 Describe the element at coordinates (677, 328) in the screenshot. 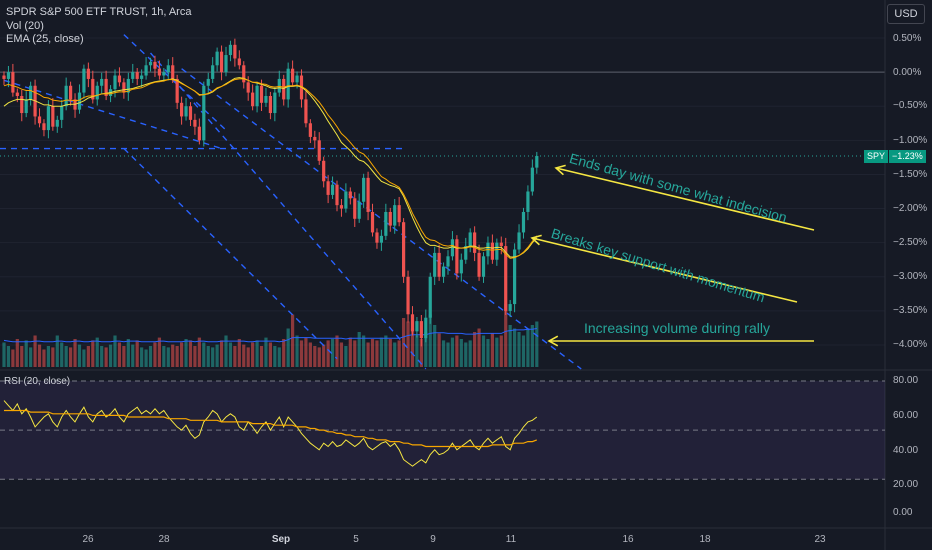

I see `annotation-volume: Increasing volume during rally` at that location.